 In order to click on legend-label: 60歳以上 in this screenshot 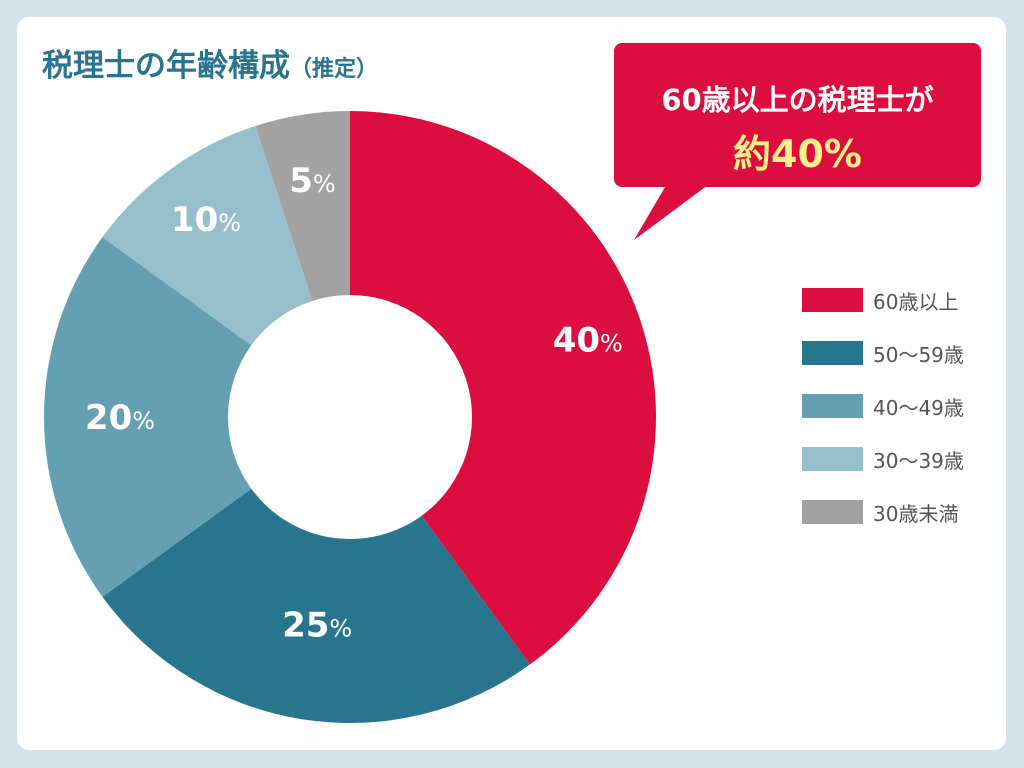, I will do `click(916, 301)`.